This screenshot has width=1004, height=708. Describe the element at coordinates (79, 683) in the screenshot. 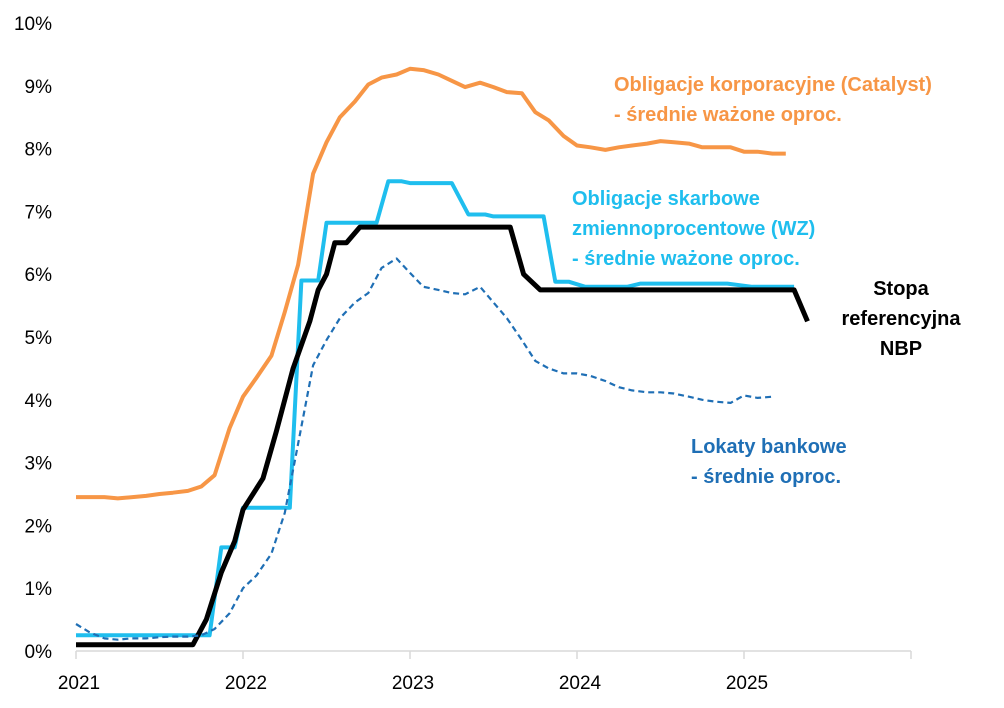

I see `x-tick-label: 2021` at that location.